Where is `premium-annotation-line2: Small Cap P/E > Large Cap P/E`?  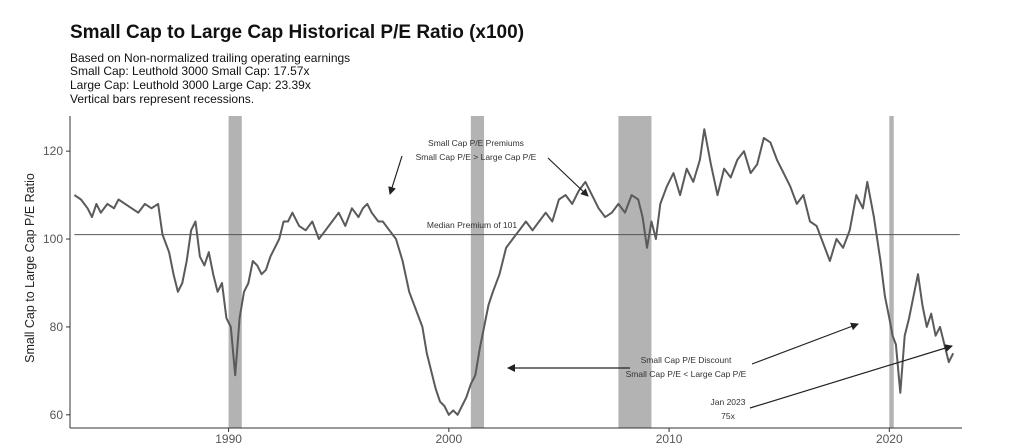
premium-annotation-line2: Small Cap P/E > Large Cap P/E is located at coordinates (476, 157).